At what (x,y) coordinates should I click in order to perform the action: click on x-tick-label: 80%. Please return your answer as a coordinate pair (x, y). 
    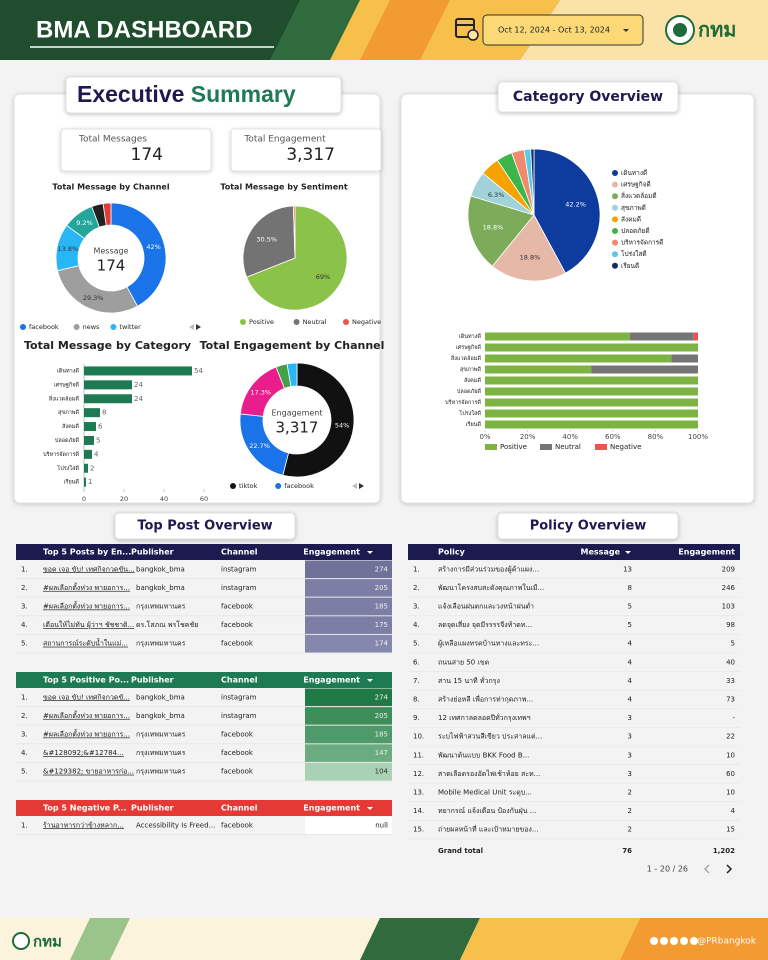
    Looking at the image, I should click on (656, 437).